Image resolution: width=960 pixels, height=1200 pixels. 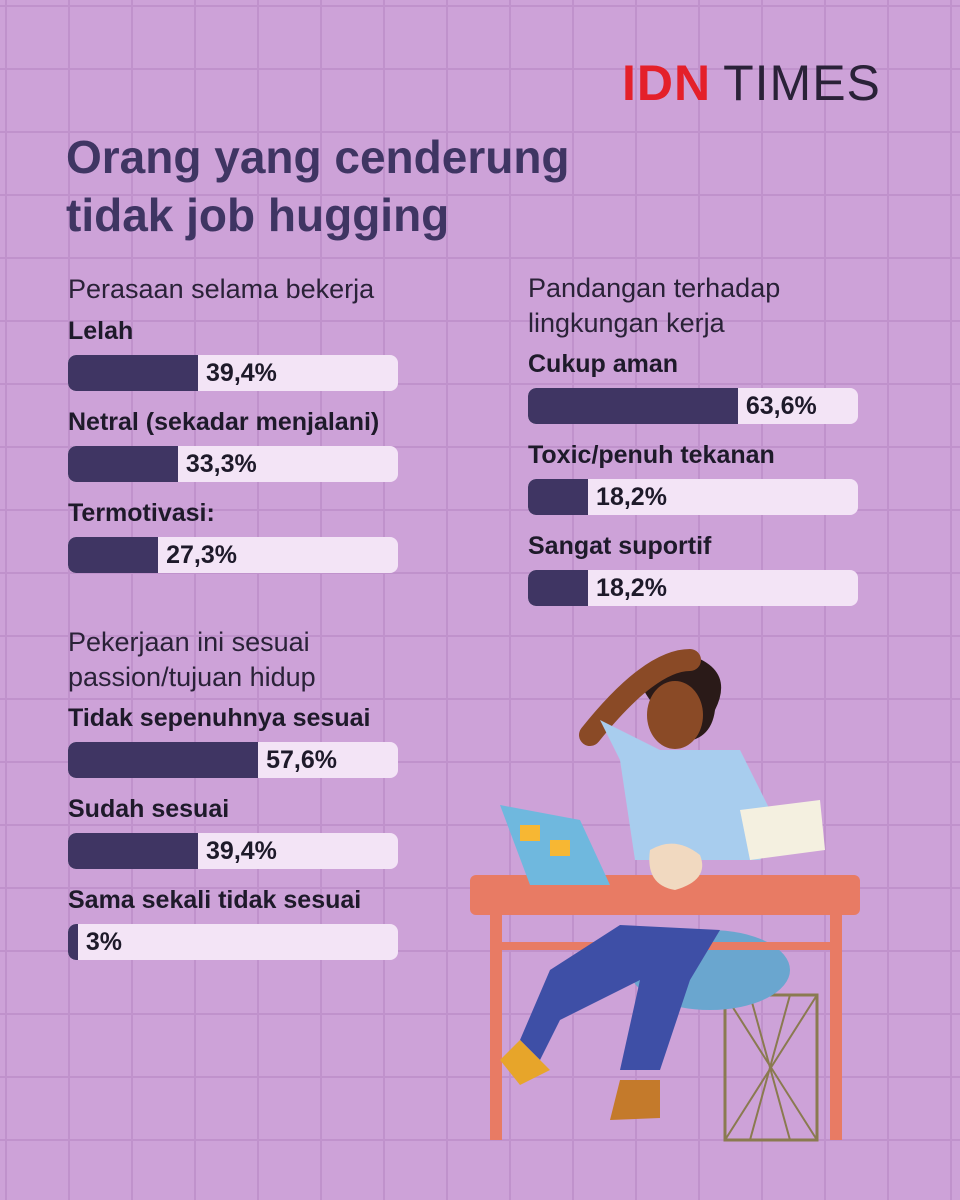 I want to click on value-label: 3%, so click(x=104, y=942).